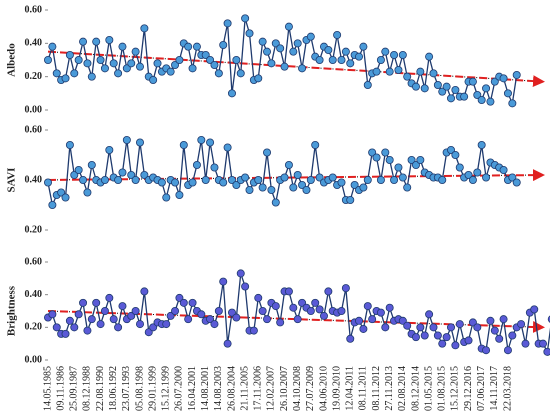 Image resolution: width=550 pixels, height=420 pixels. I want to click on x-tick-label: 05.08.1998, so click(139, 388).